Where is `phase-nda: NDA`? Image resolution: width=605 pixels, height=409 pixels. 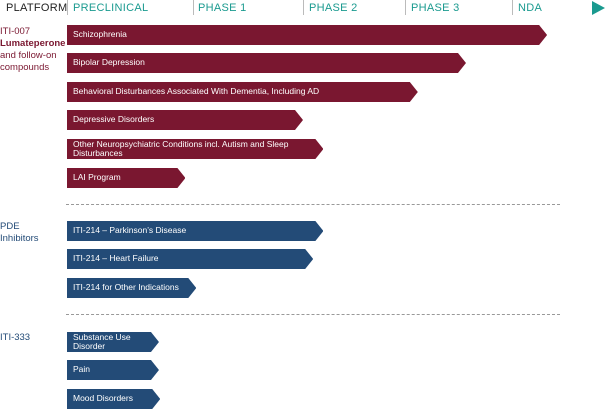 phase-nda: NDA is located at coordinates (530, 8).